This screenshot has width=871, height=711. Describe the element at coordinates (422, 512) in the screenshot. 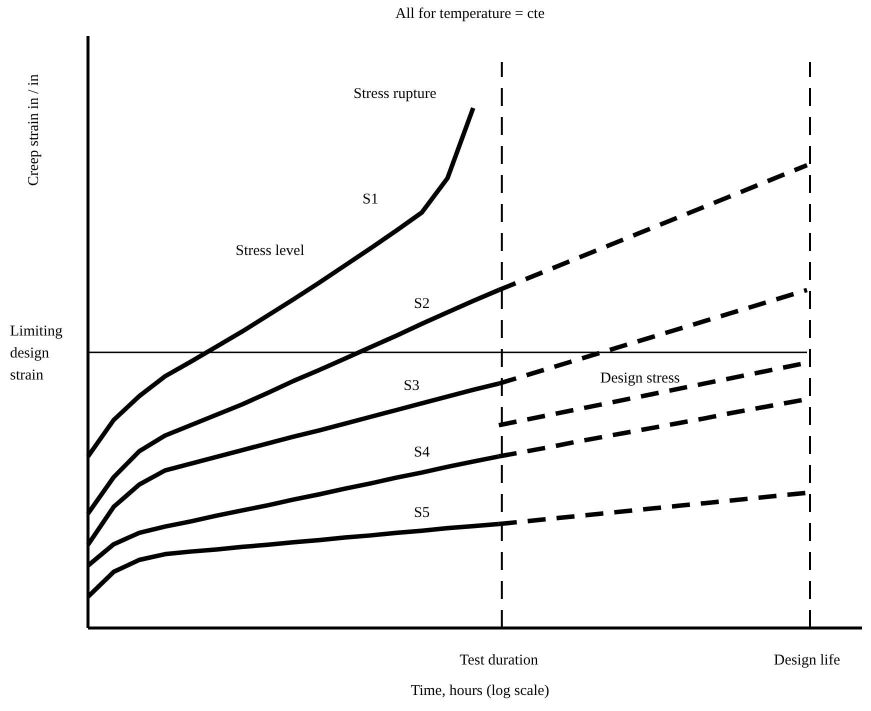

I see `series-label: S5` at that location.